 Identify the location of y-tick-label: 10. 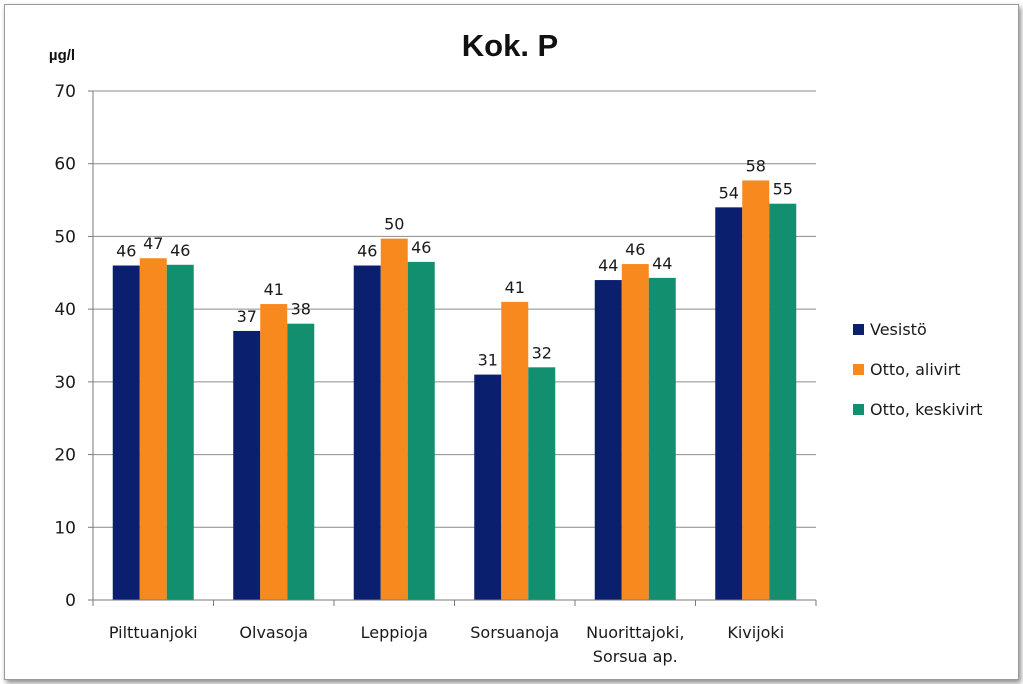
(65, 528).